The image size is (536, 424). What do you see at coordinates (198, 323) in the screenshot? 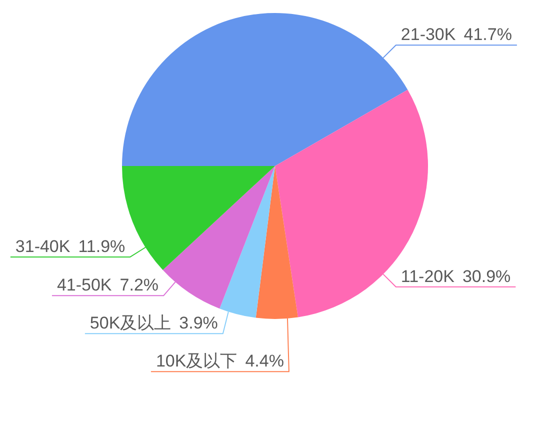
I see `data-label: 3.9%` at bounding box center [198, 323].